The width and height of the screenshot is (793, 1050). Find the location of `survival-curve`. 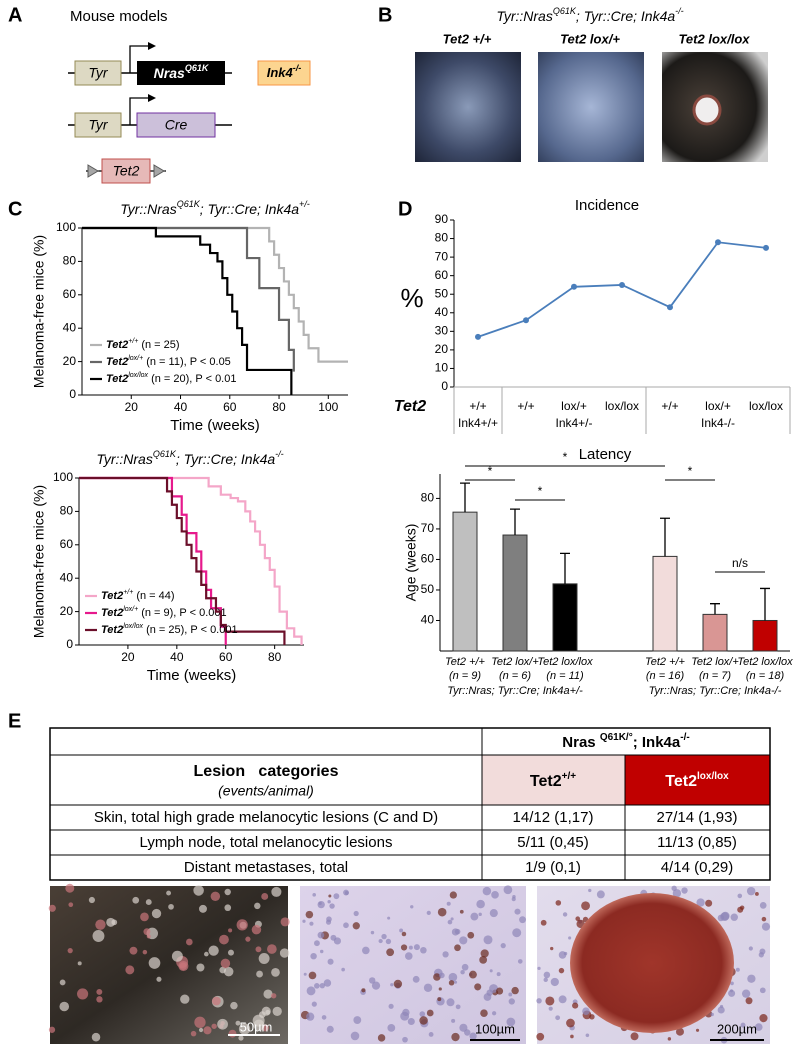

survival-curve is located at coordinates (153, 560).